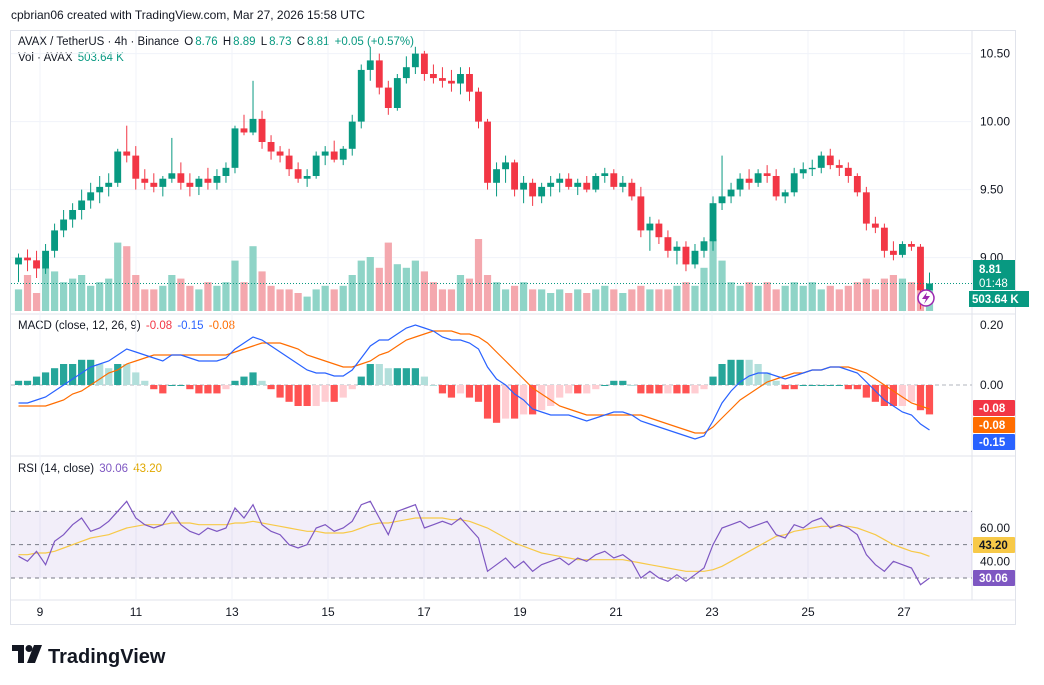 The image size is (1044, 685). What do you see at coordinates (244, 42) in the screenshot?
I see `high-value: 8.89` at bounding box center [244, 42].